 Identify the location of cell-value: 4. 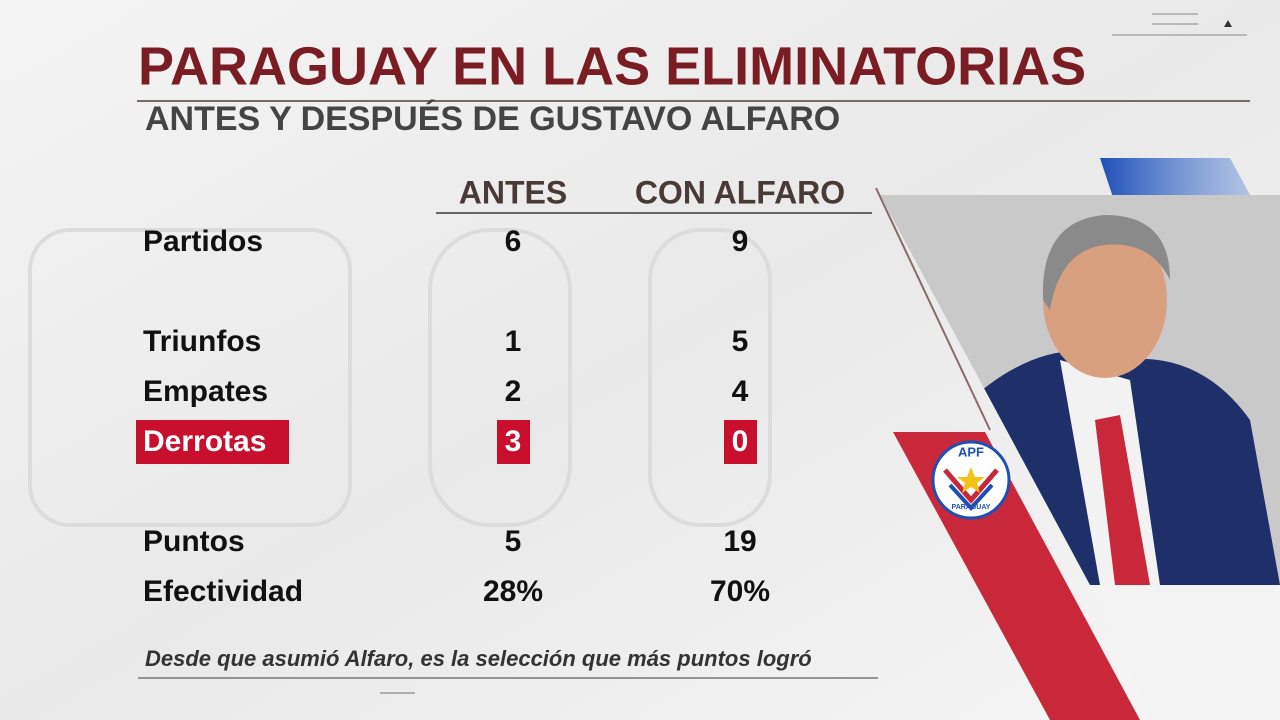
(740, 391).